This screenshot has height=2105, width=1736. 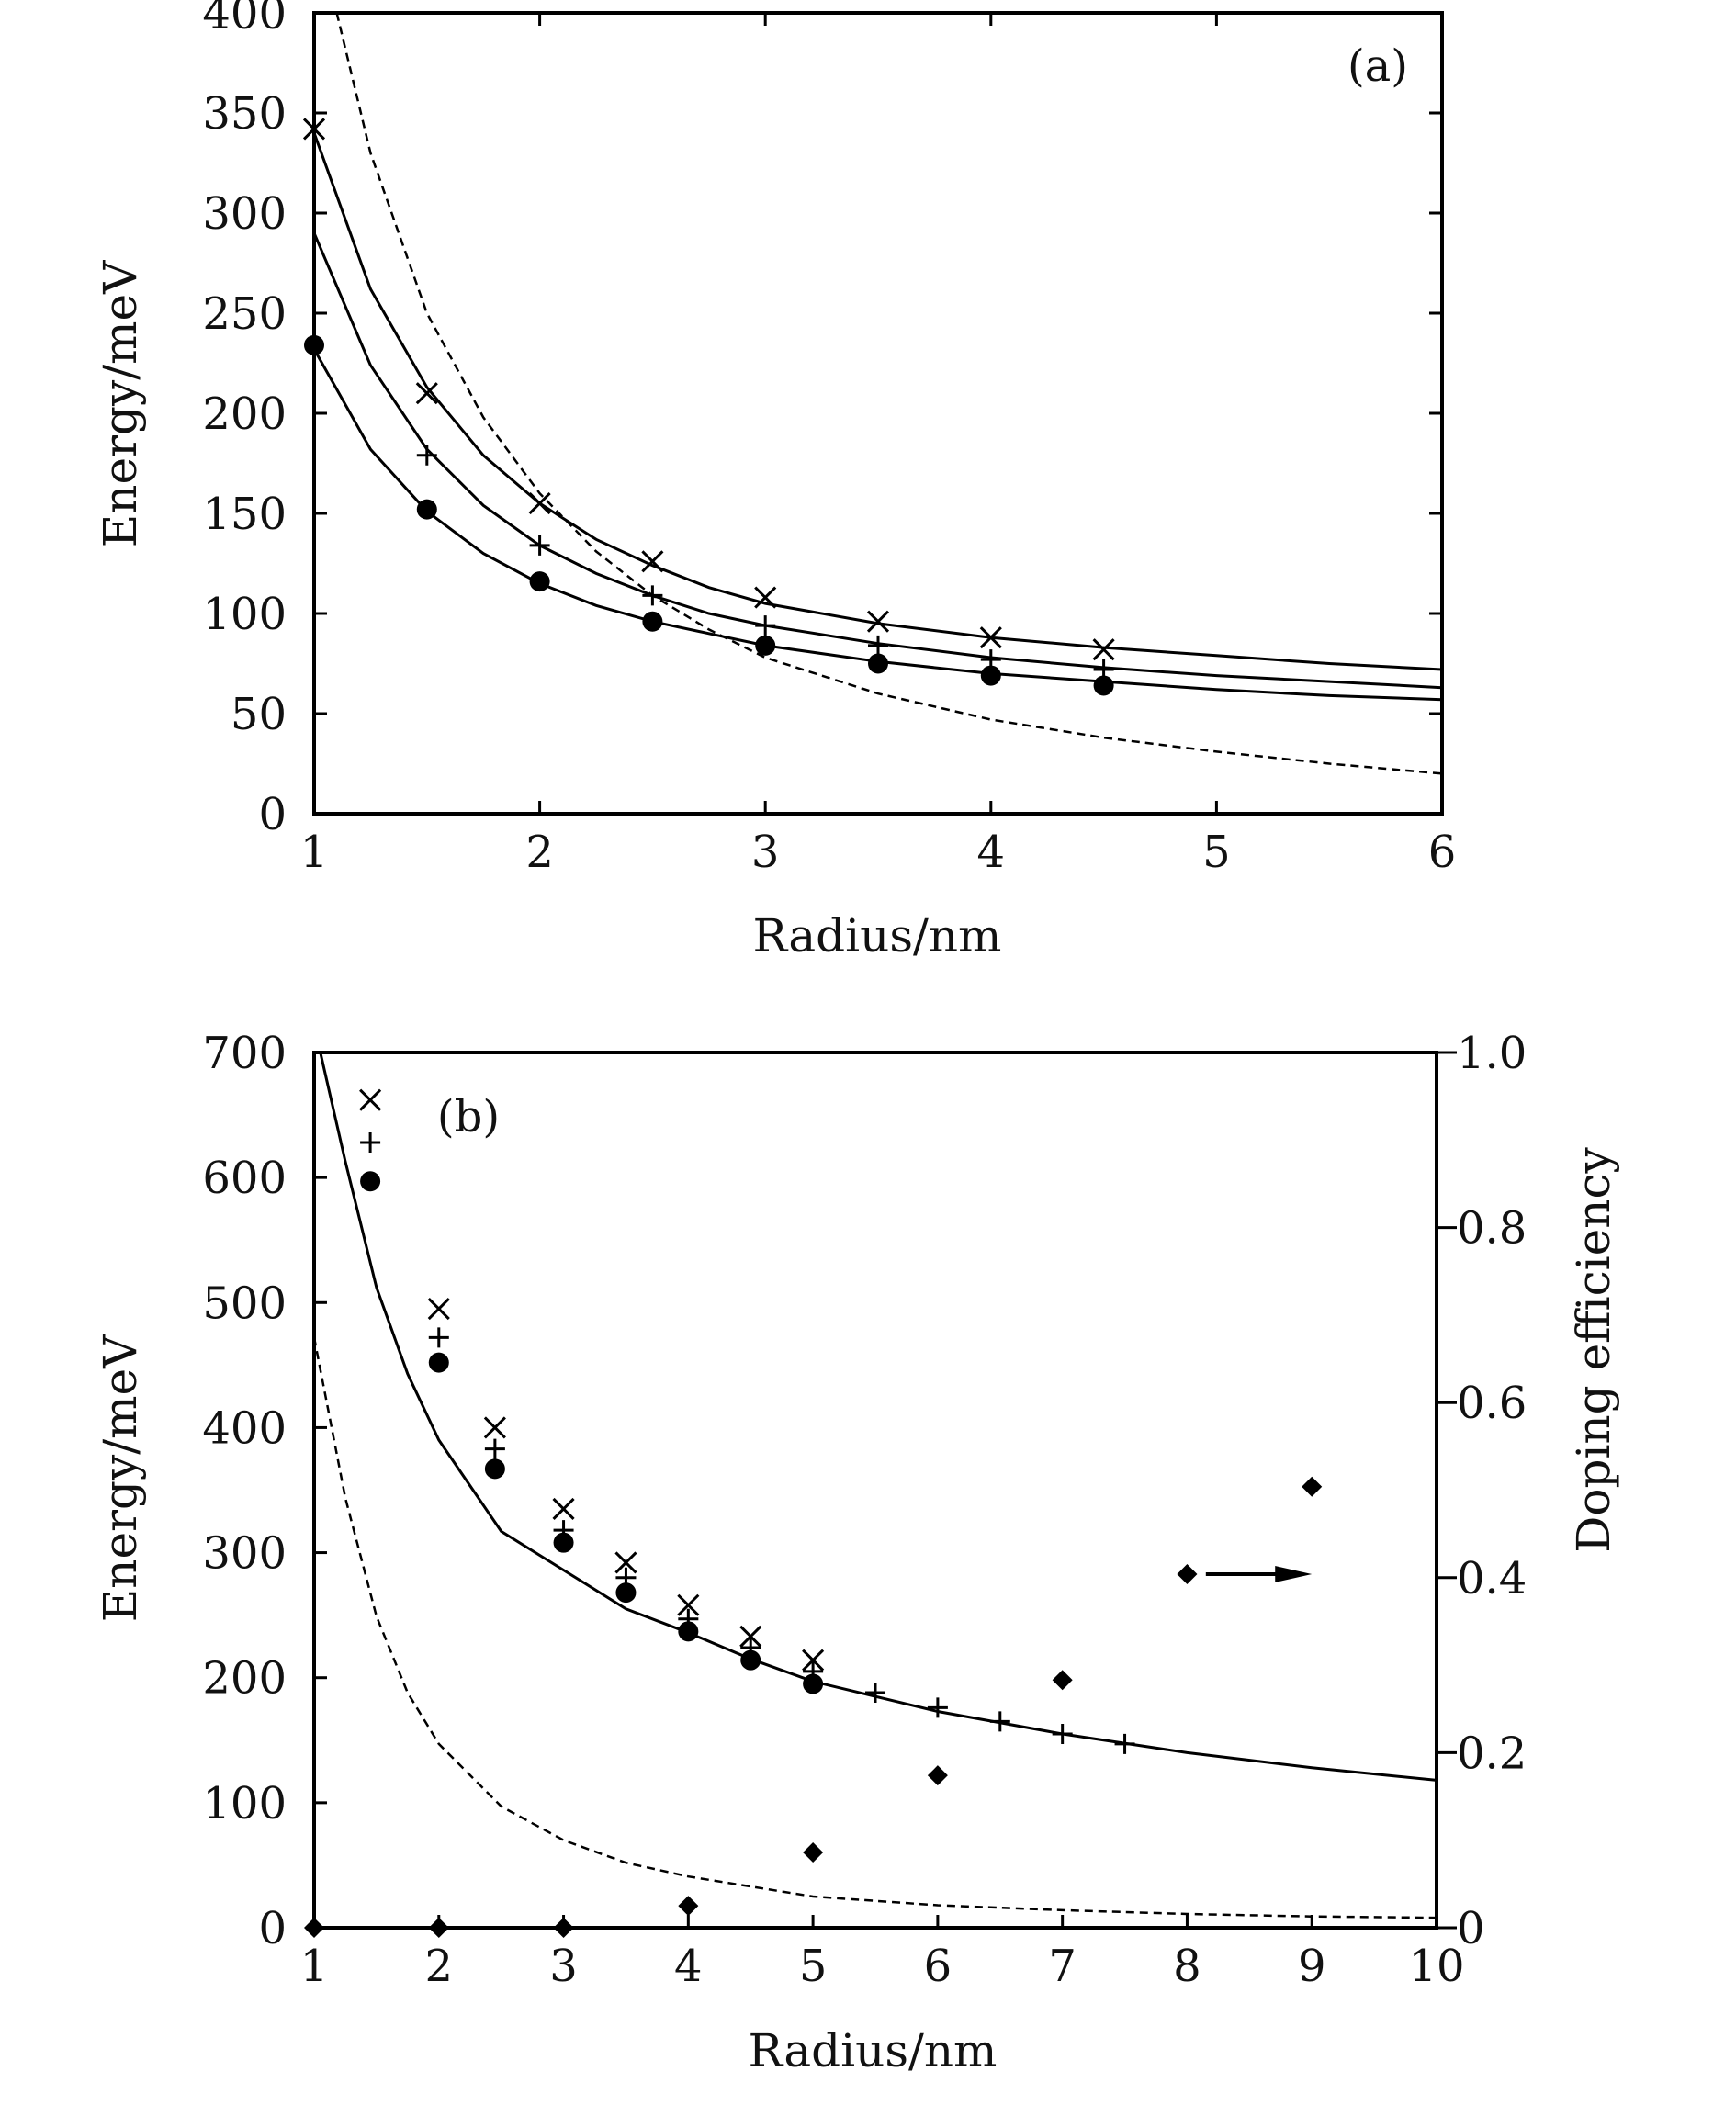 What do you see at coordinates (244, 1679) in the screenshot?
I see `panel-b-y-tick-label: 200` at bounding box center [244, 1679].